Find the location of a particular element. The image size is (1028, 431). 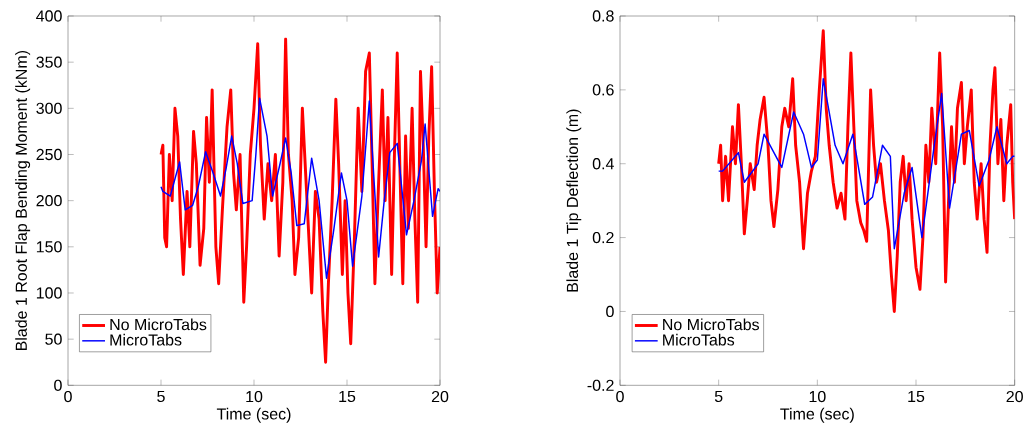

y-tick-label: -0.2 is located at coordinates (600, 385).